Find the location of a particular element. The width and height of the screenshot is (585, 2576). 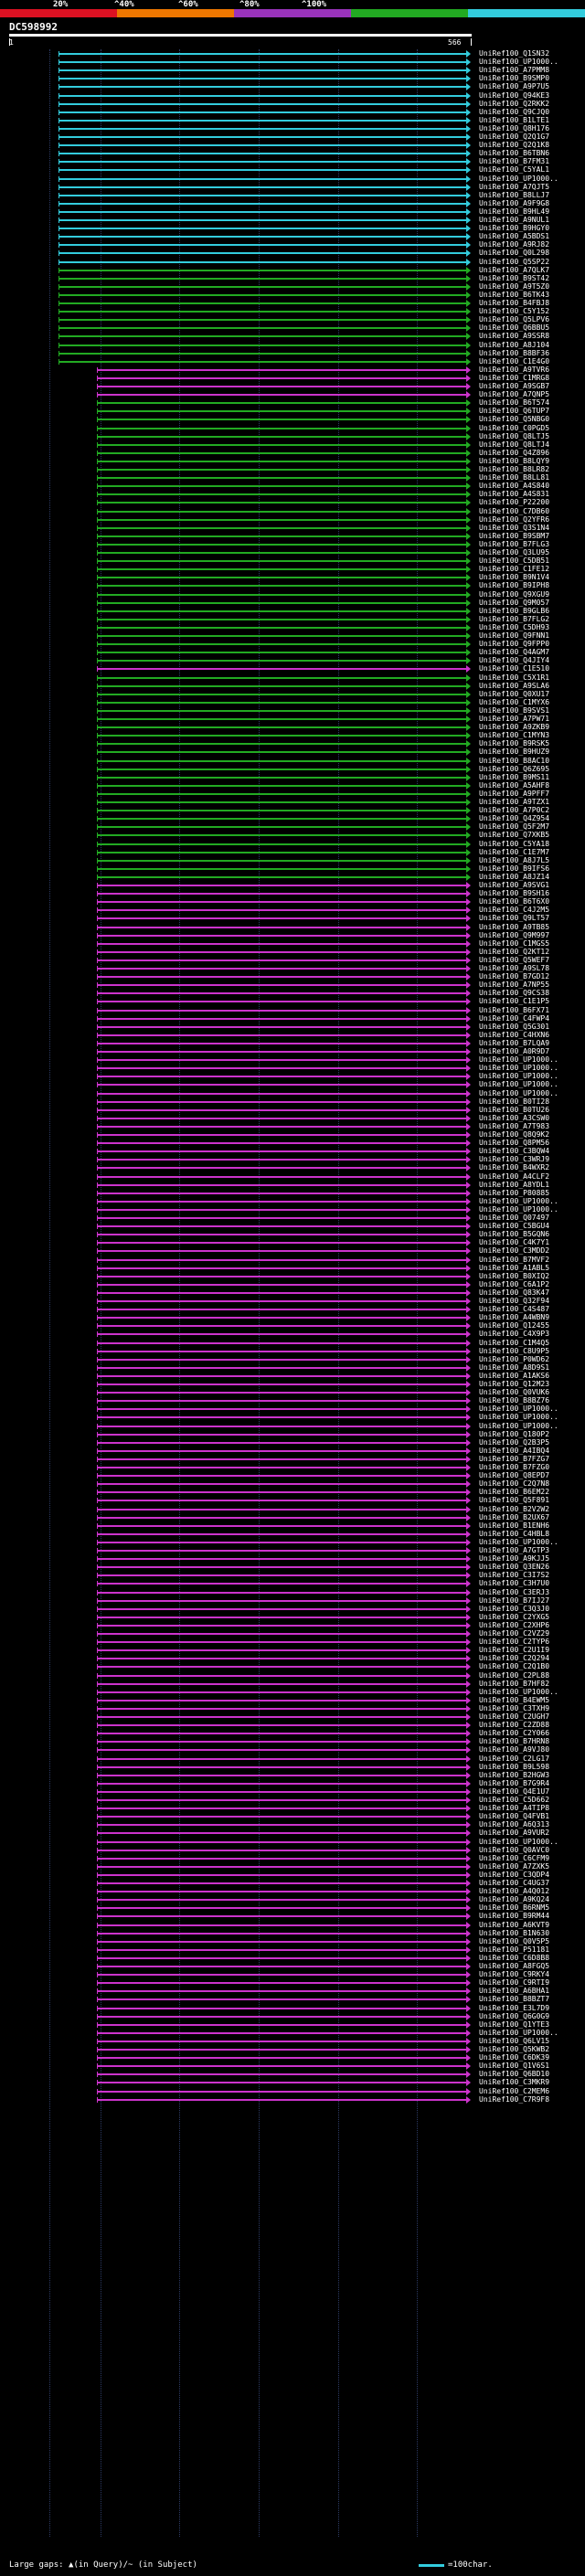

hit-row: UniRef100_Q8LTJ5 is located at coordinates (293, 436).